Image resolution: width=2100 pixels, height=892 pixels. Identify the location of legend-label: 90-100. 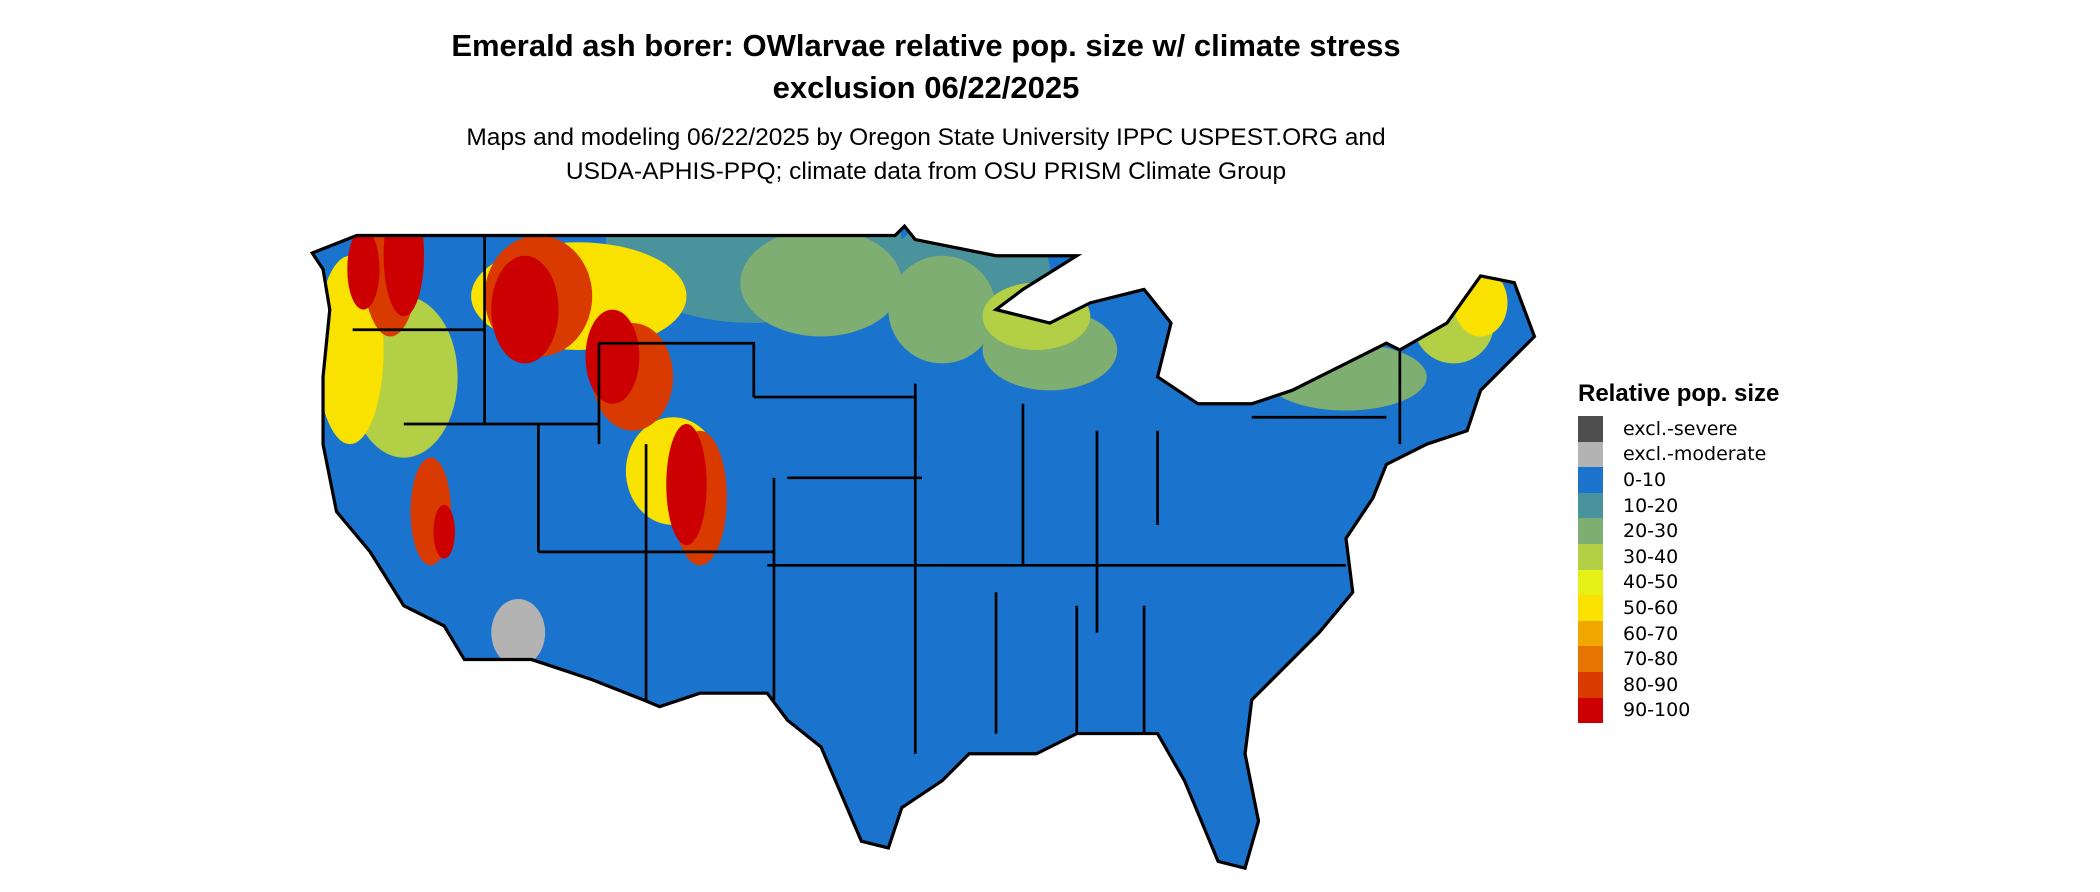
(1657, 710).